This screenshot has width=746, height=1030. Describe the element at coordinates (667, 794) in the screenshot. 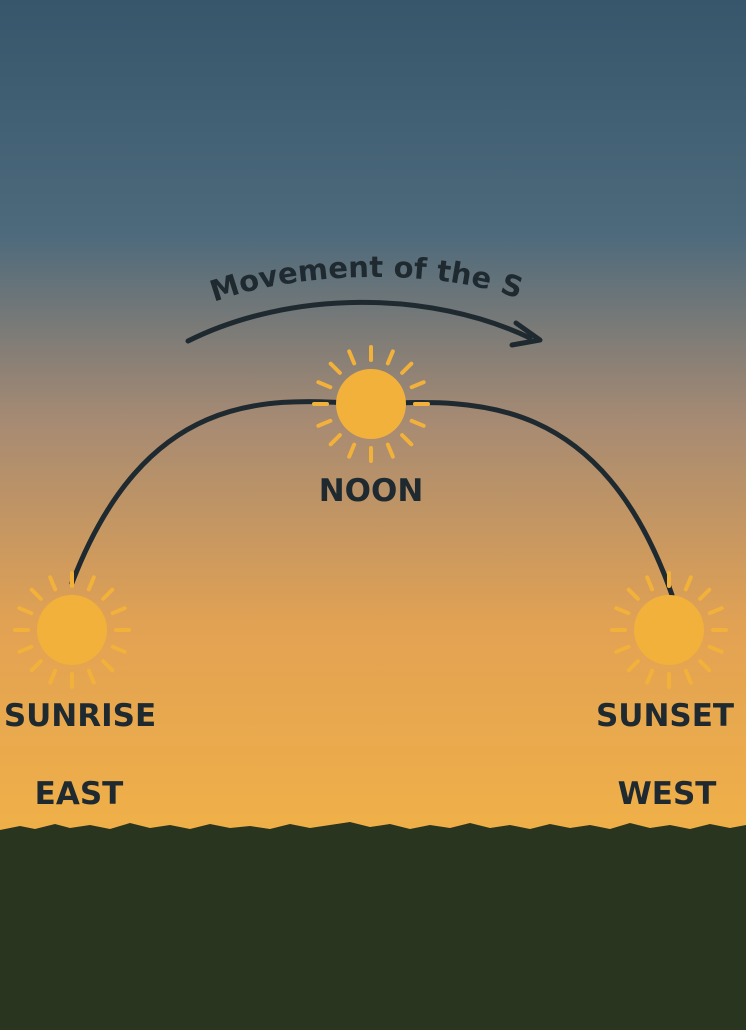

I see `west-label: WEST` at that location.